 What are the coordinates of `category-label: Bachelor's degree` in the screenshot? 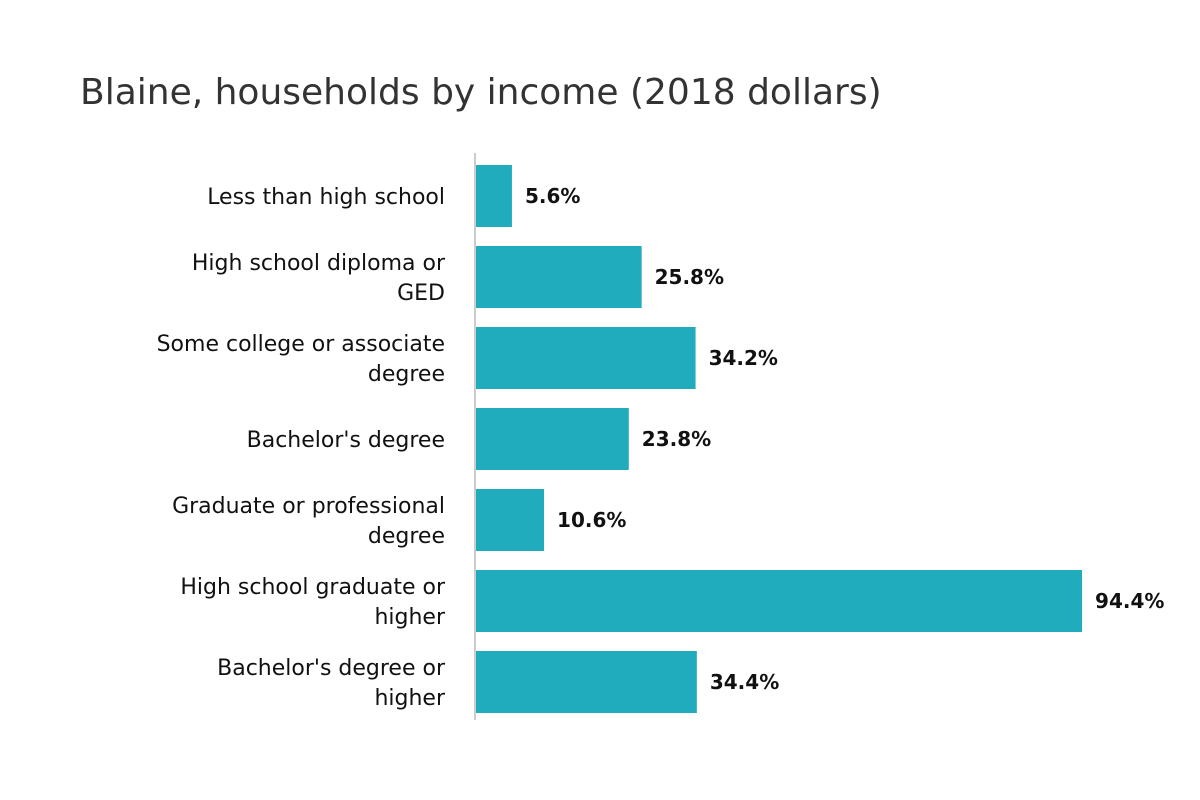 It's located at (346, 440).